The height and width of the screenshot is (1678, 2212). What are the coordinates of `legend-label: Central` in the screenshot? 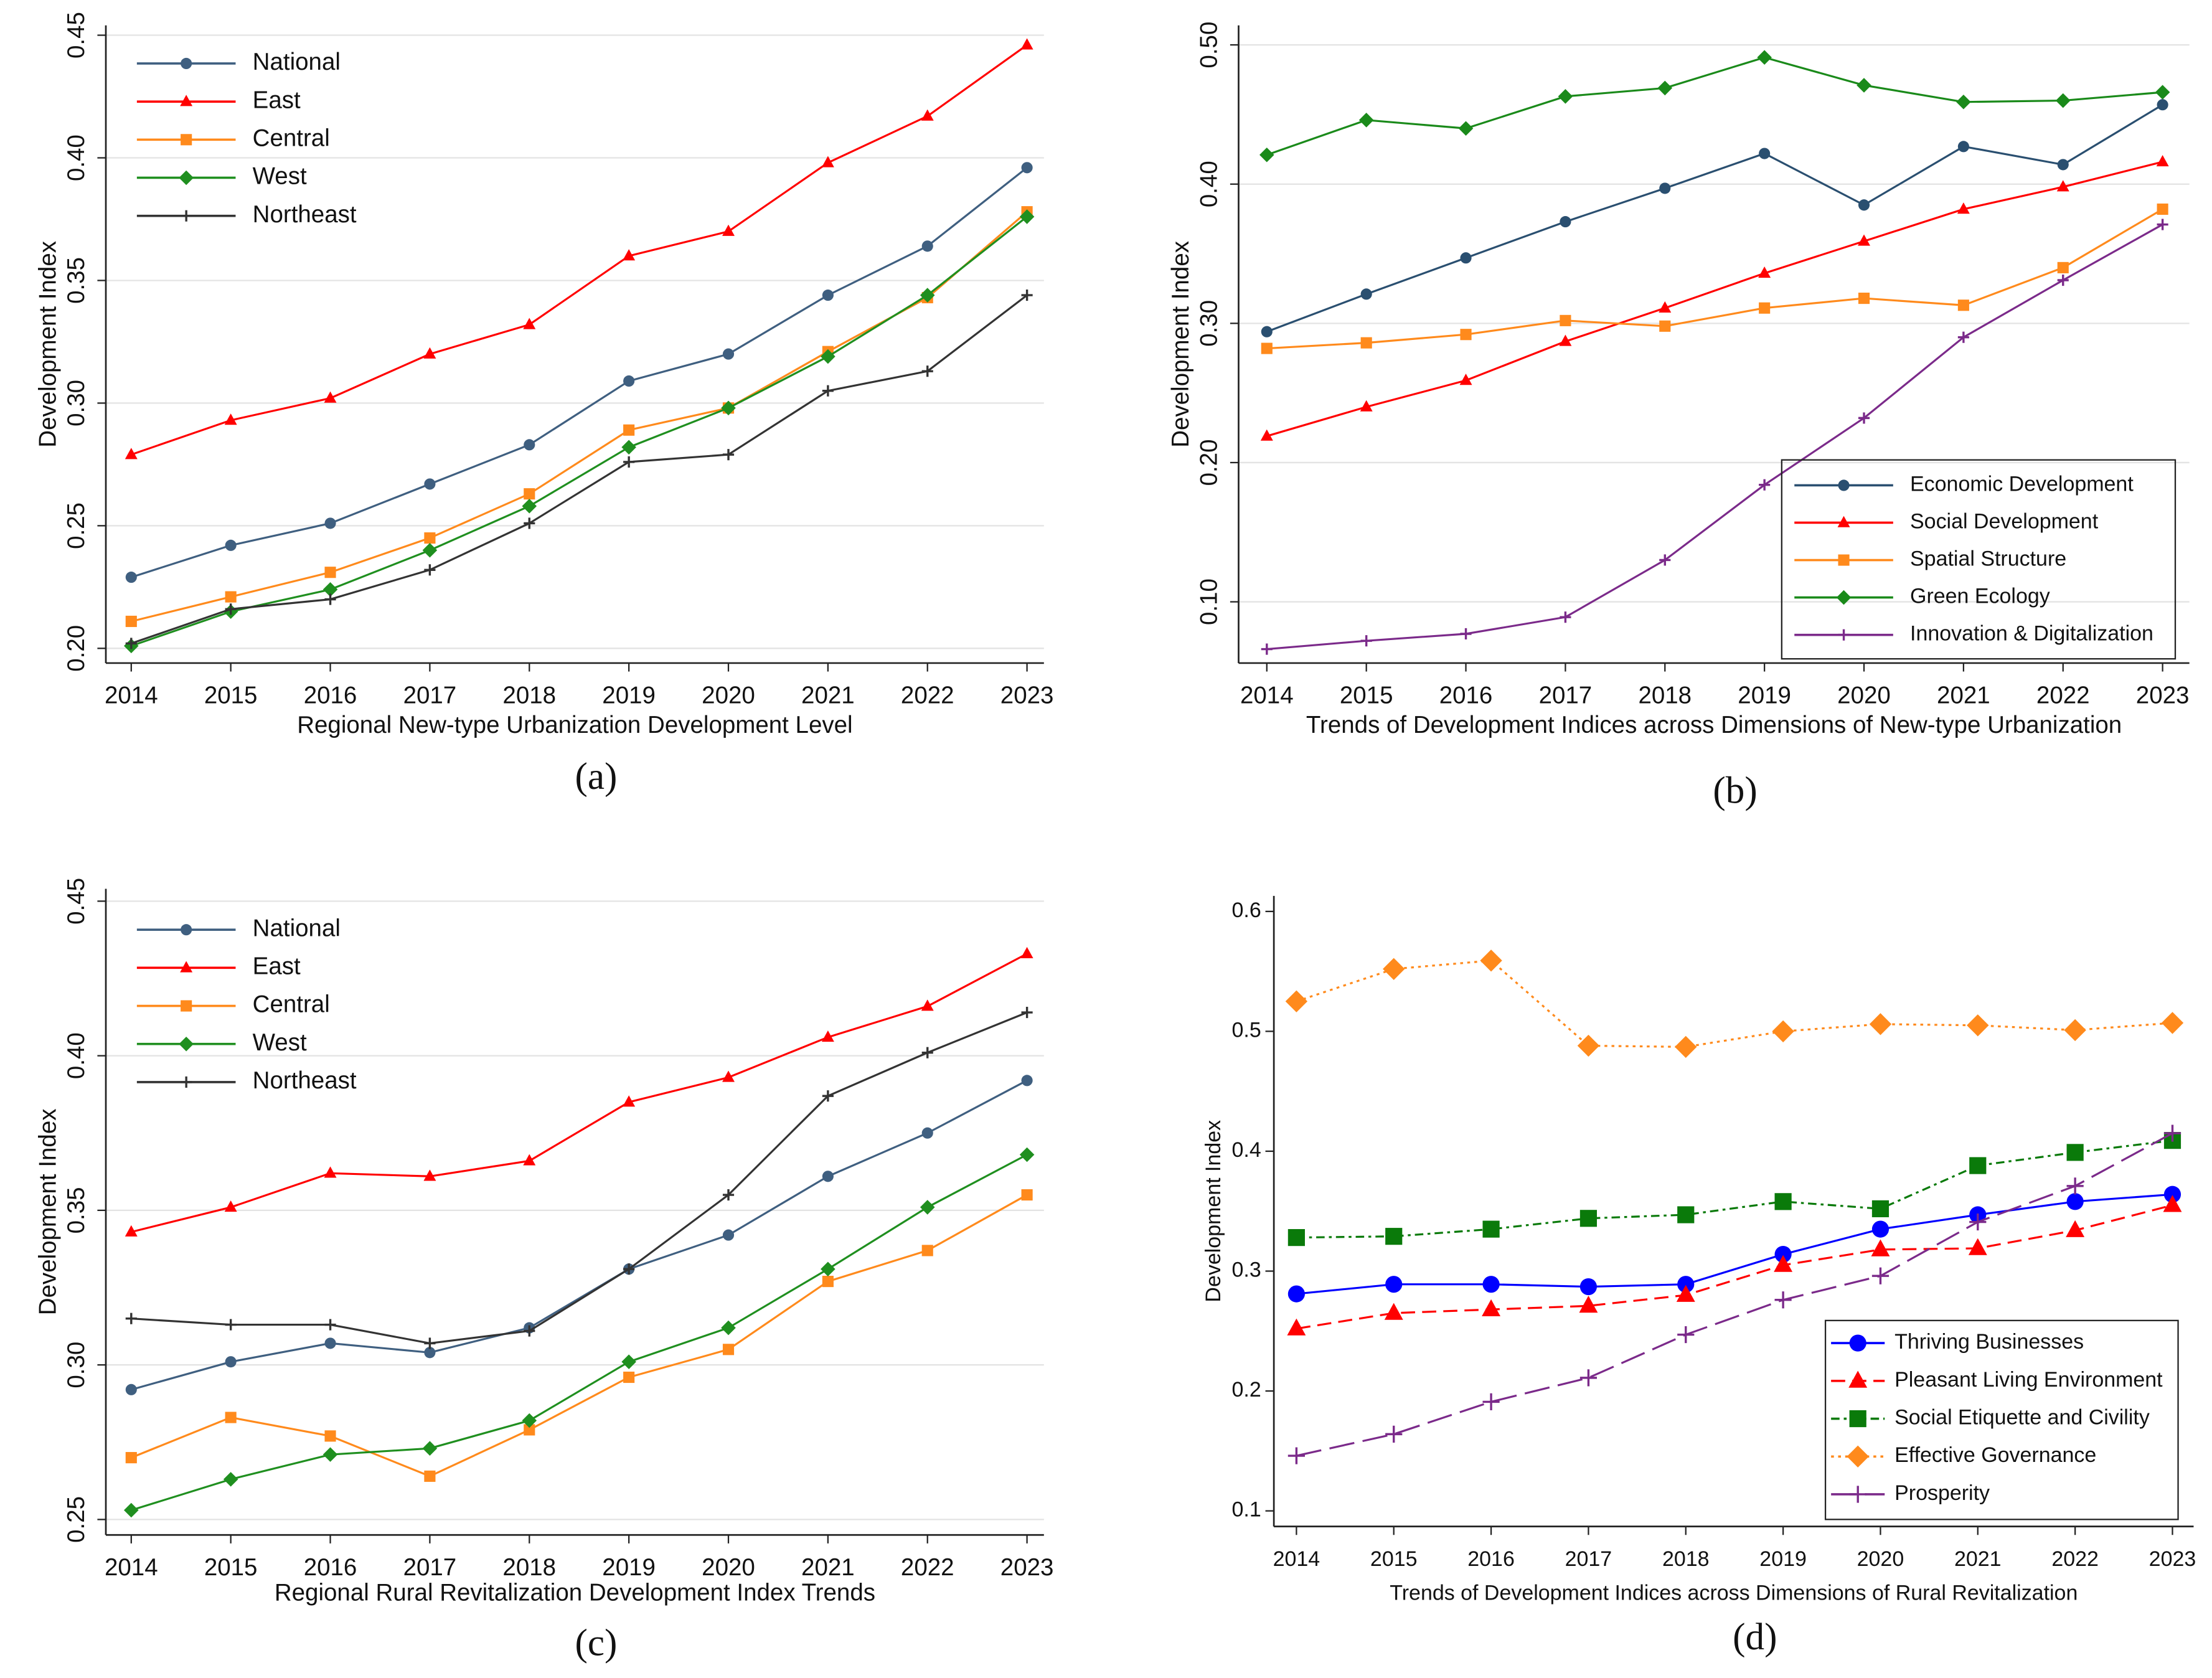 It's located at (291, 138).